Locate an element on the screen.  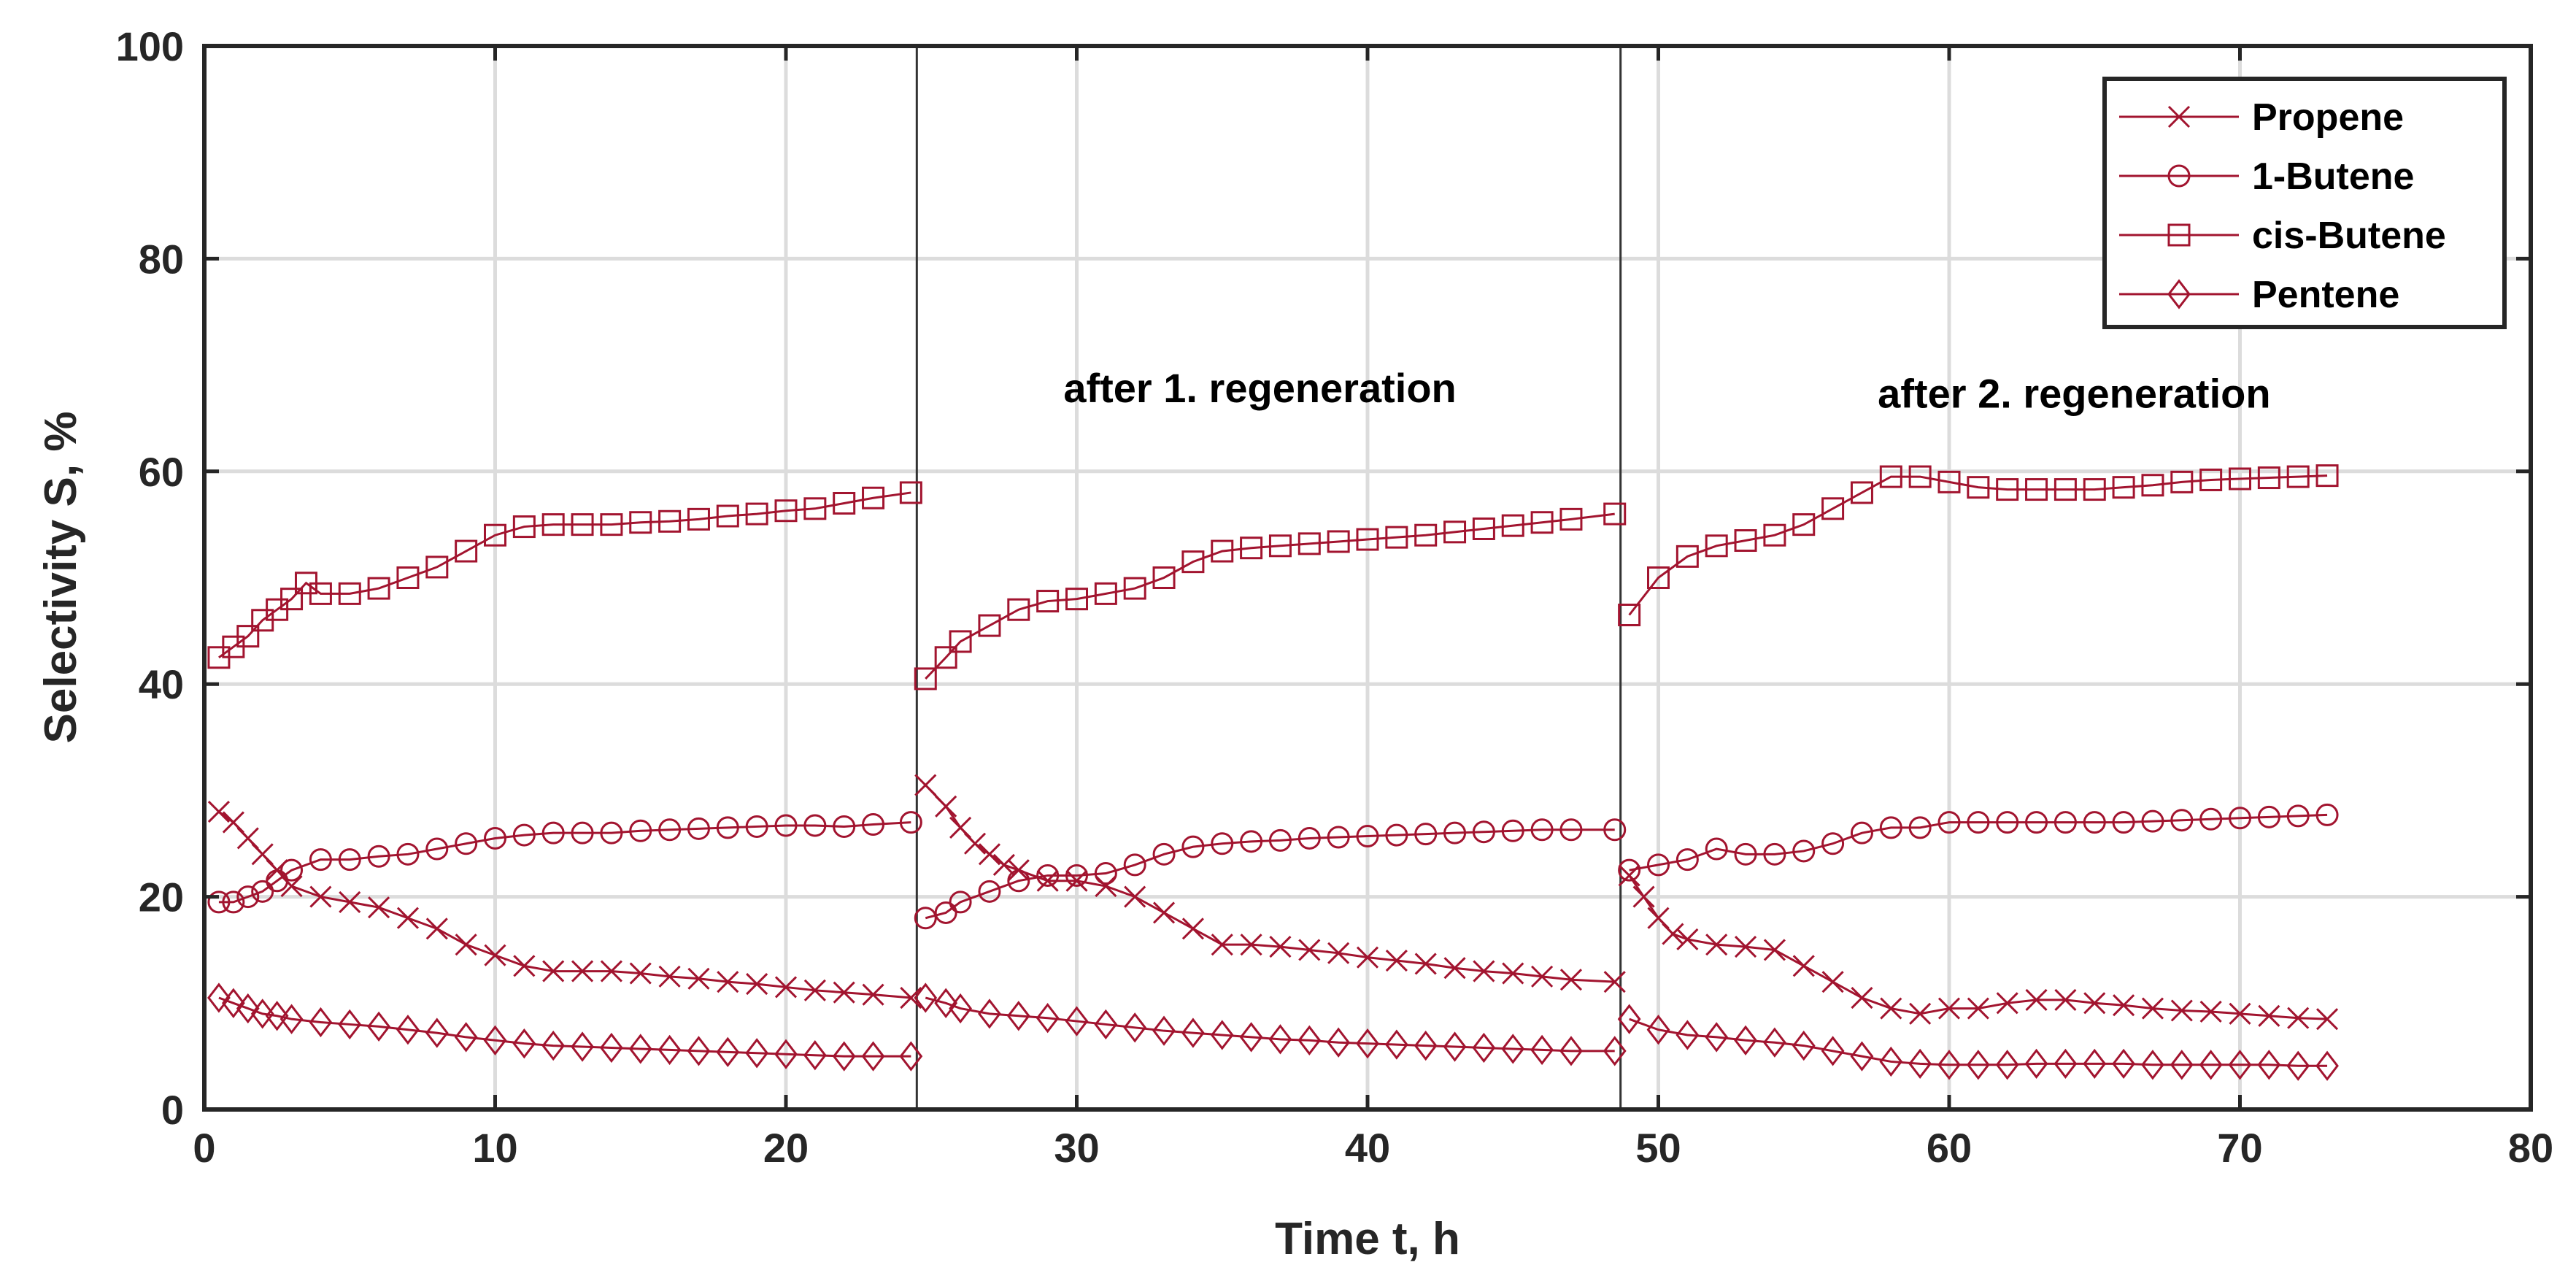
x-tick-label: 60 is located at coordinates (1949, 1148).